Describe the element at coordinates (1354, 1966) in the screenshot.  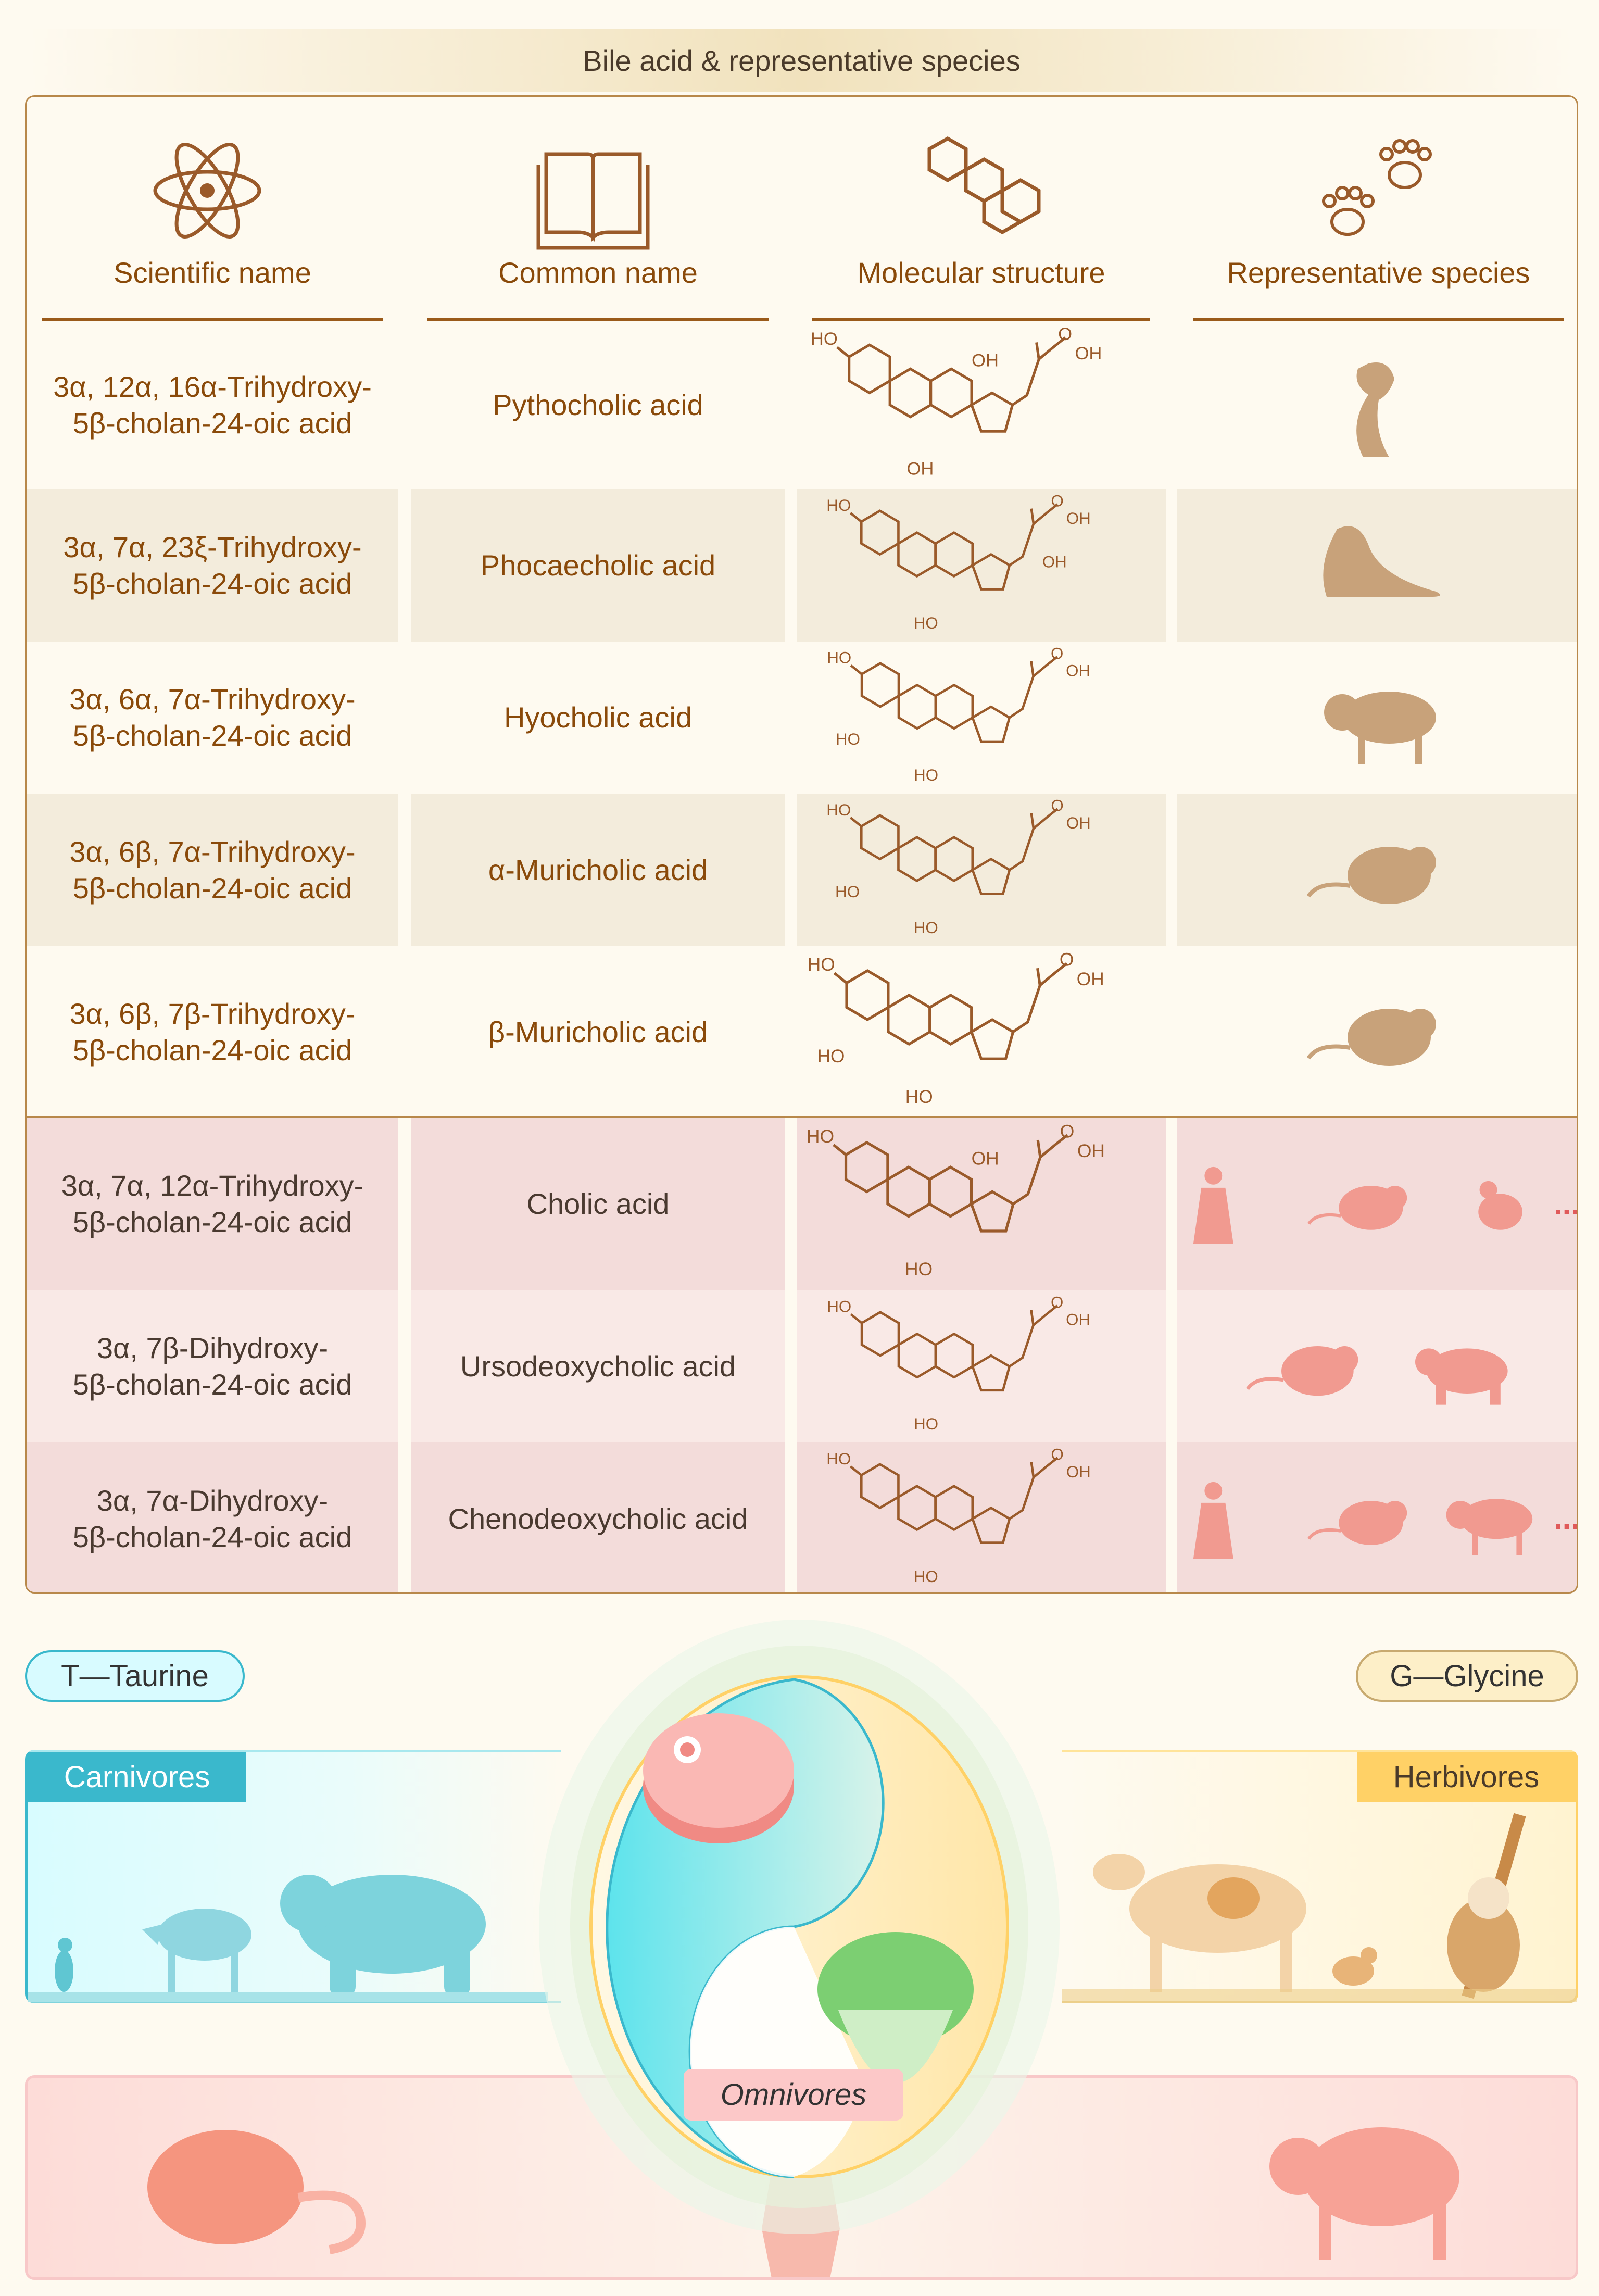
I see `rabbit-icon` at that location.